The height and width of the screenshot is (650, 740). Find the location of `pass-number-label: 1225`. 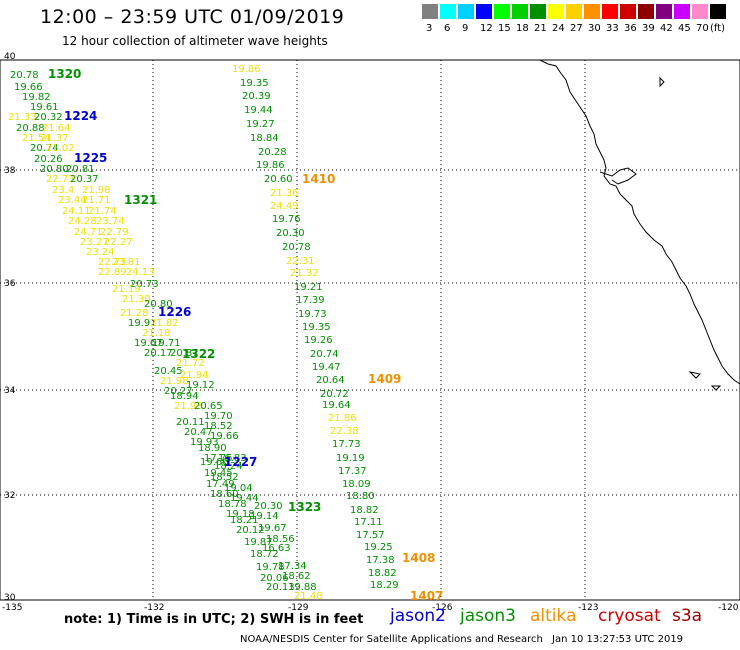

pass-number-label: 1225 is located at coordinates (90, 158).